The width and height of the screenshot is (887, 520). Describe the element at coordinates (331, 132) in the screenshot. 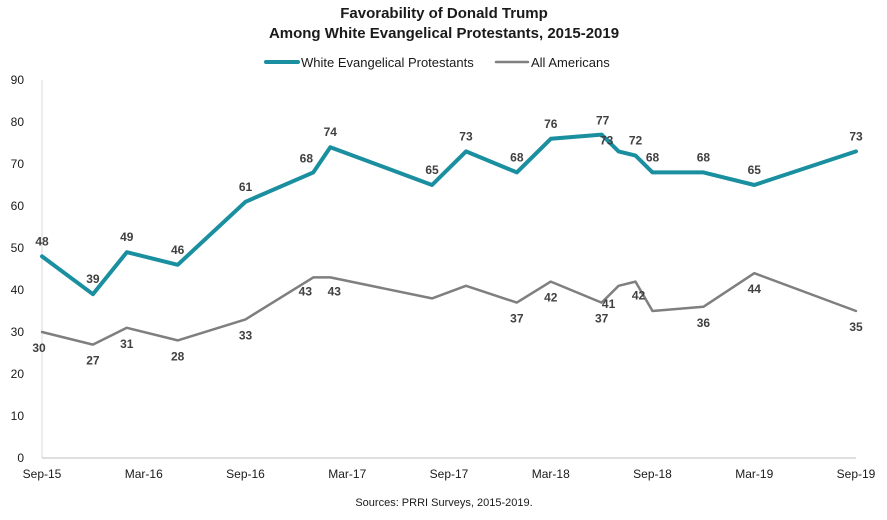

I see `data-label: 74` at that location.